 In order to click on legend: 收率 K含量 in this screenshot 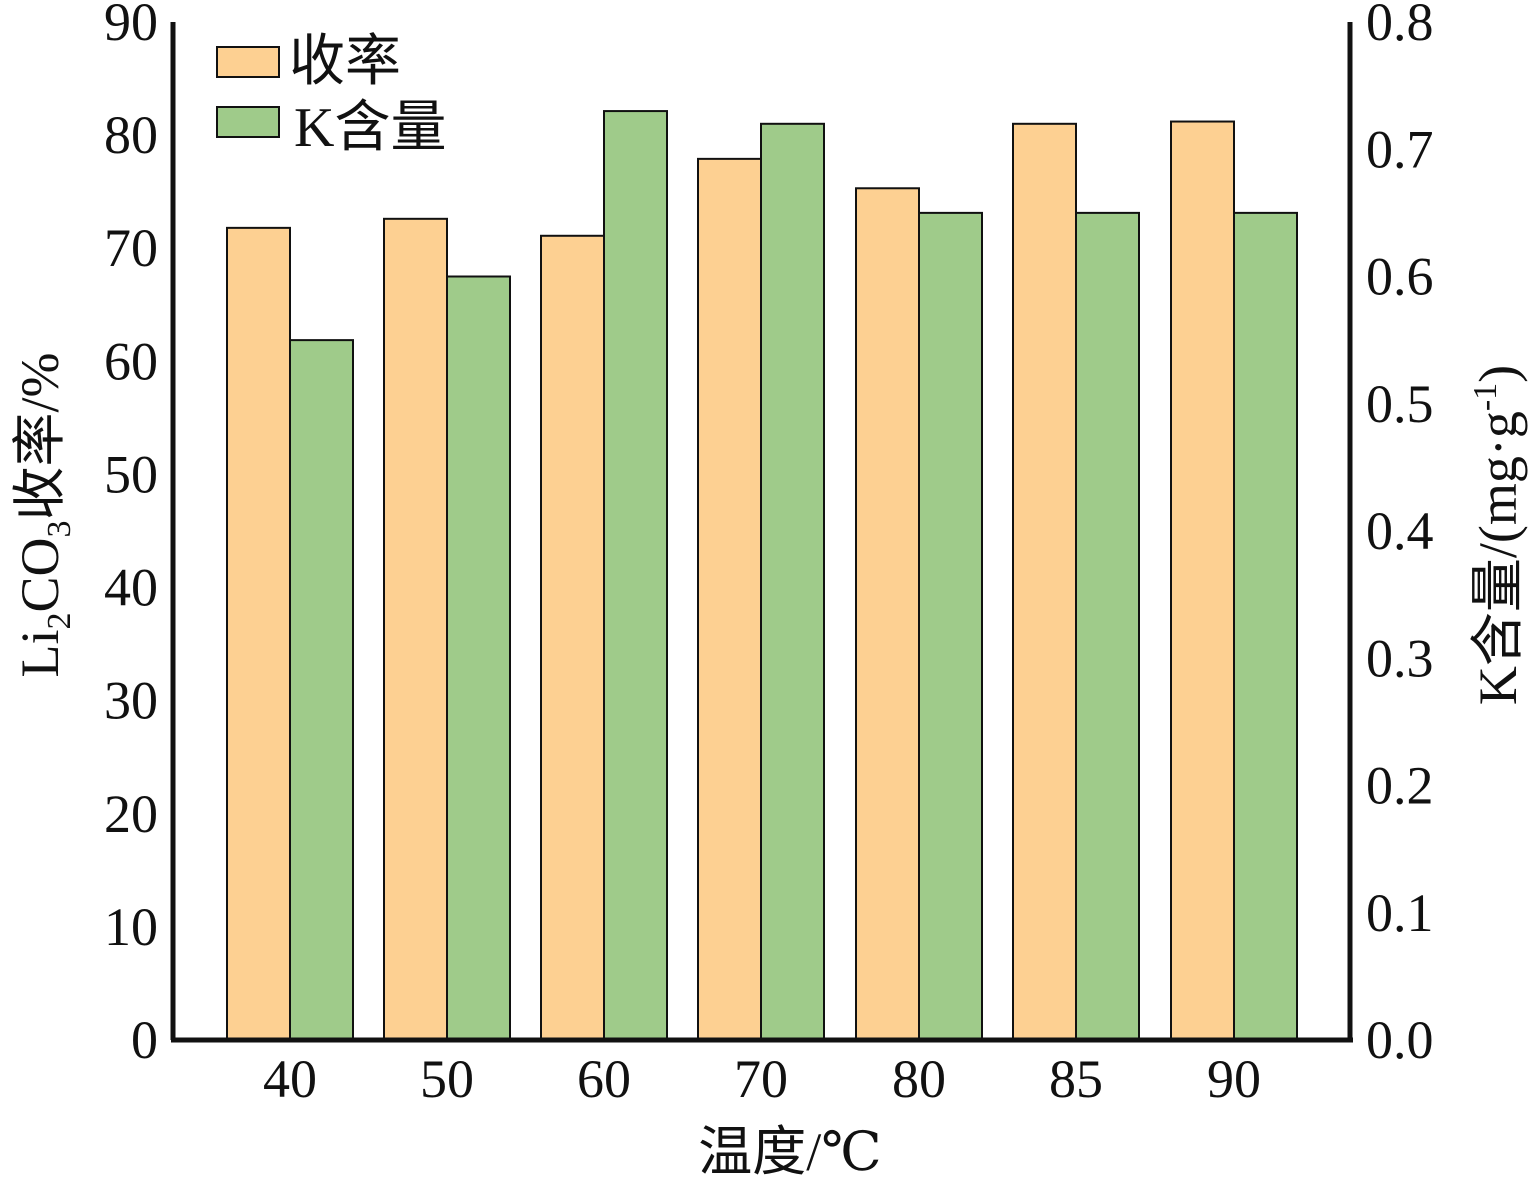, I will do `click(331, 95)`.